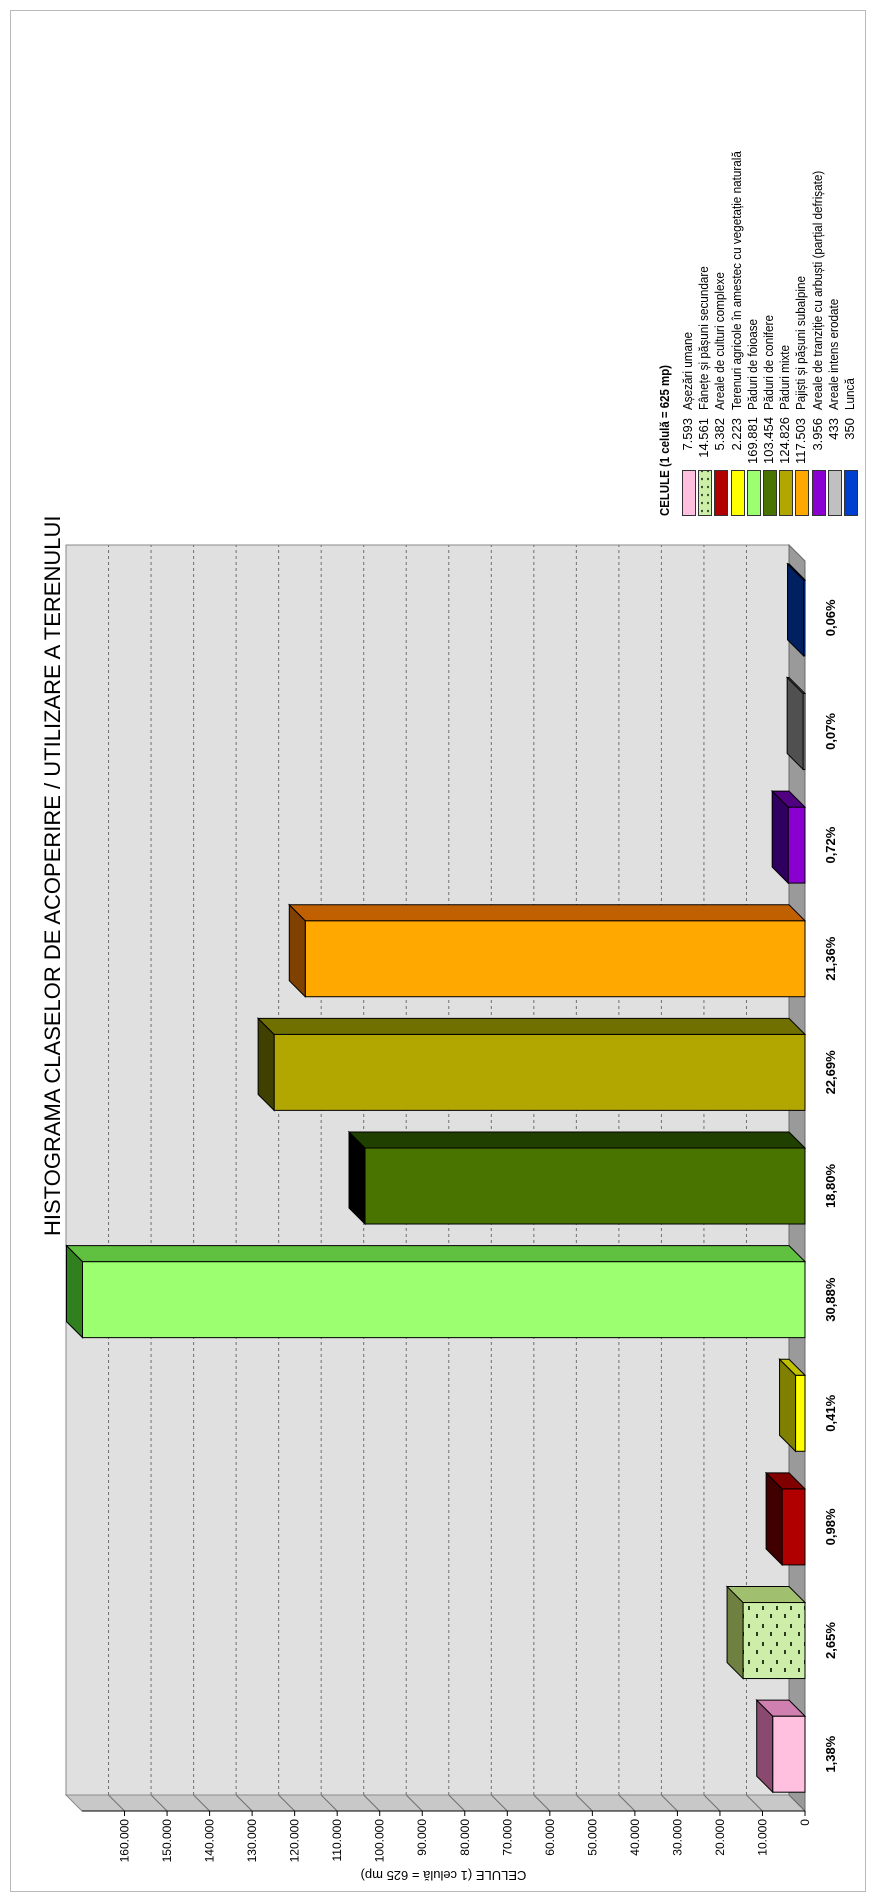  I want to click on y-tick-label: 90.000, so click(422, 1837).